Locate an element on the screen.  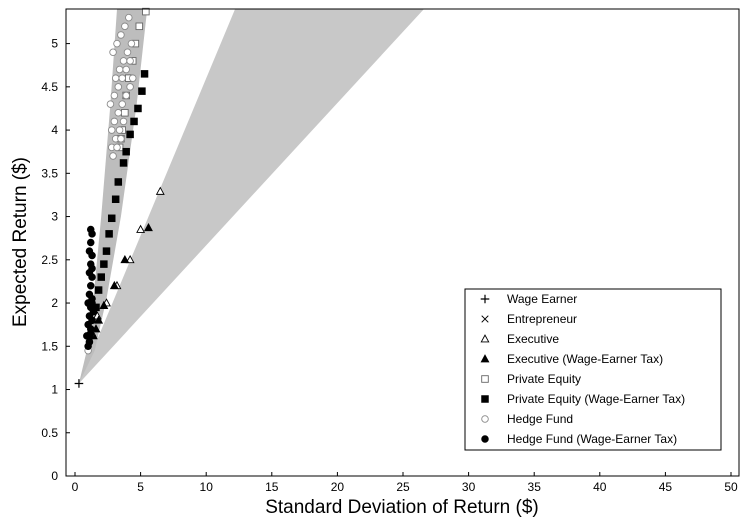
x-tick-label: 20 is located at coordinates (338, 487).